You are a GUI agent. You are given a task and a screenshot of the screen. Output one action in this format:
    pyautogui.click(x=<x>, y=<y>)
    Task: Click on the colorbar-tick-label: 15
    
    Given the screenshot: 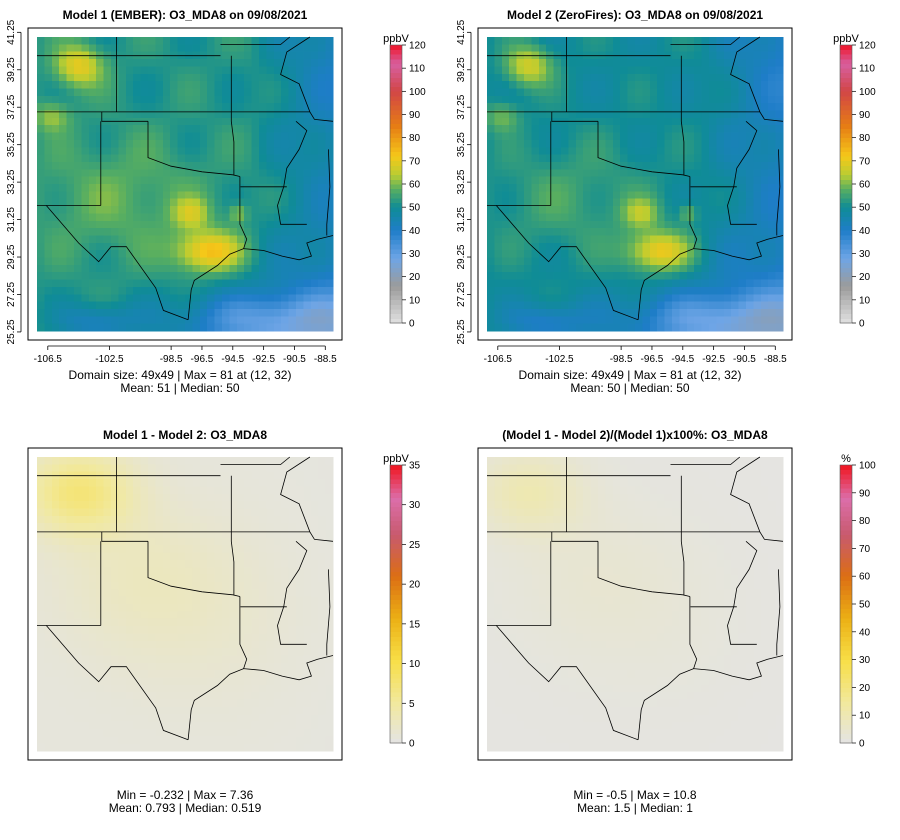 What is the action you would take?
    pyautogui.click(x=415, y=624)
    